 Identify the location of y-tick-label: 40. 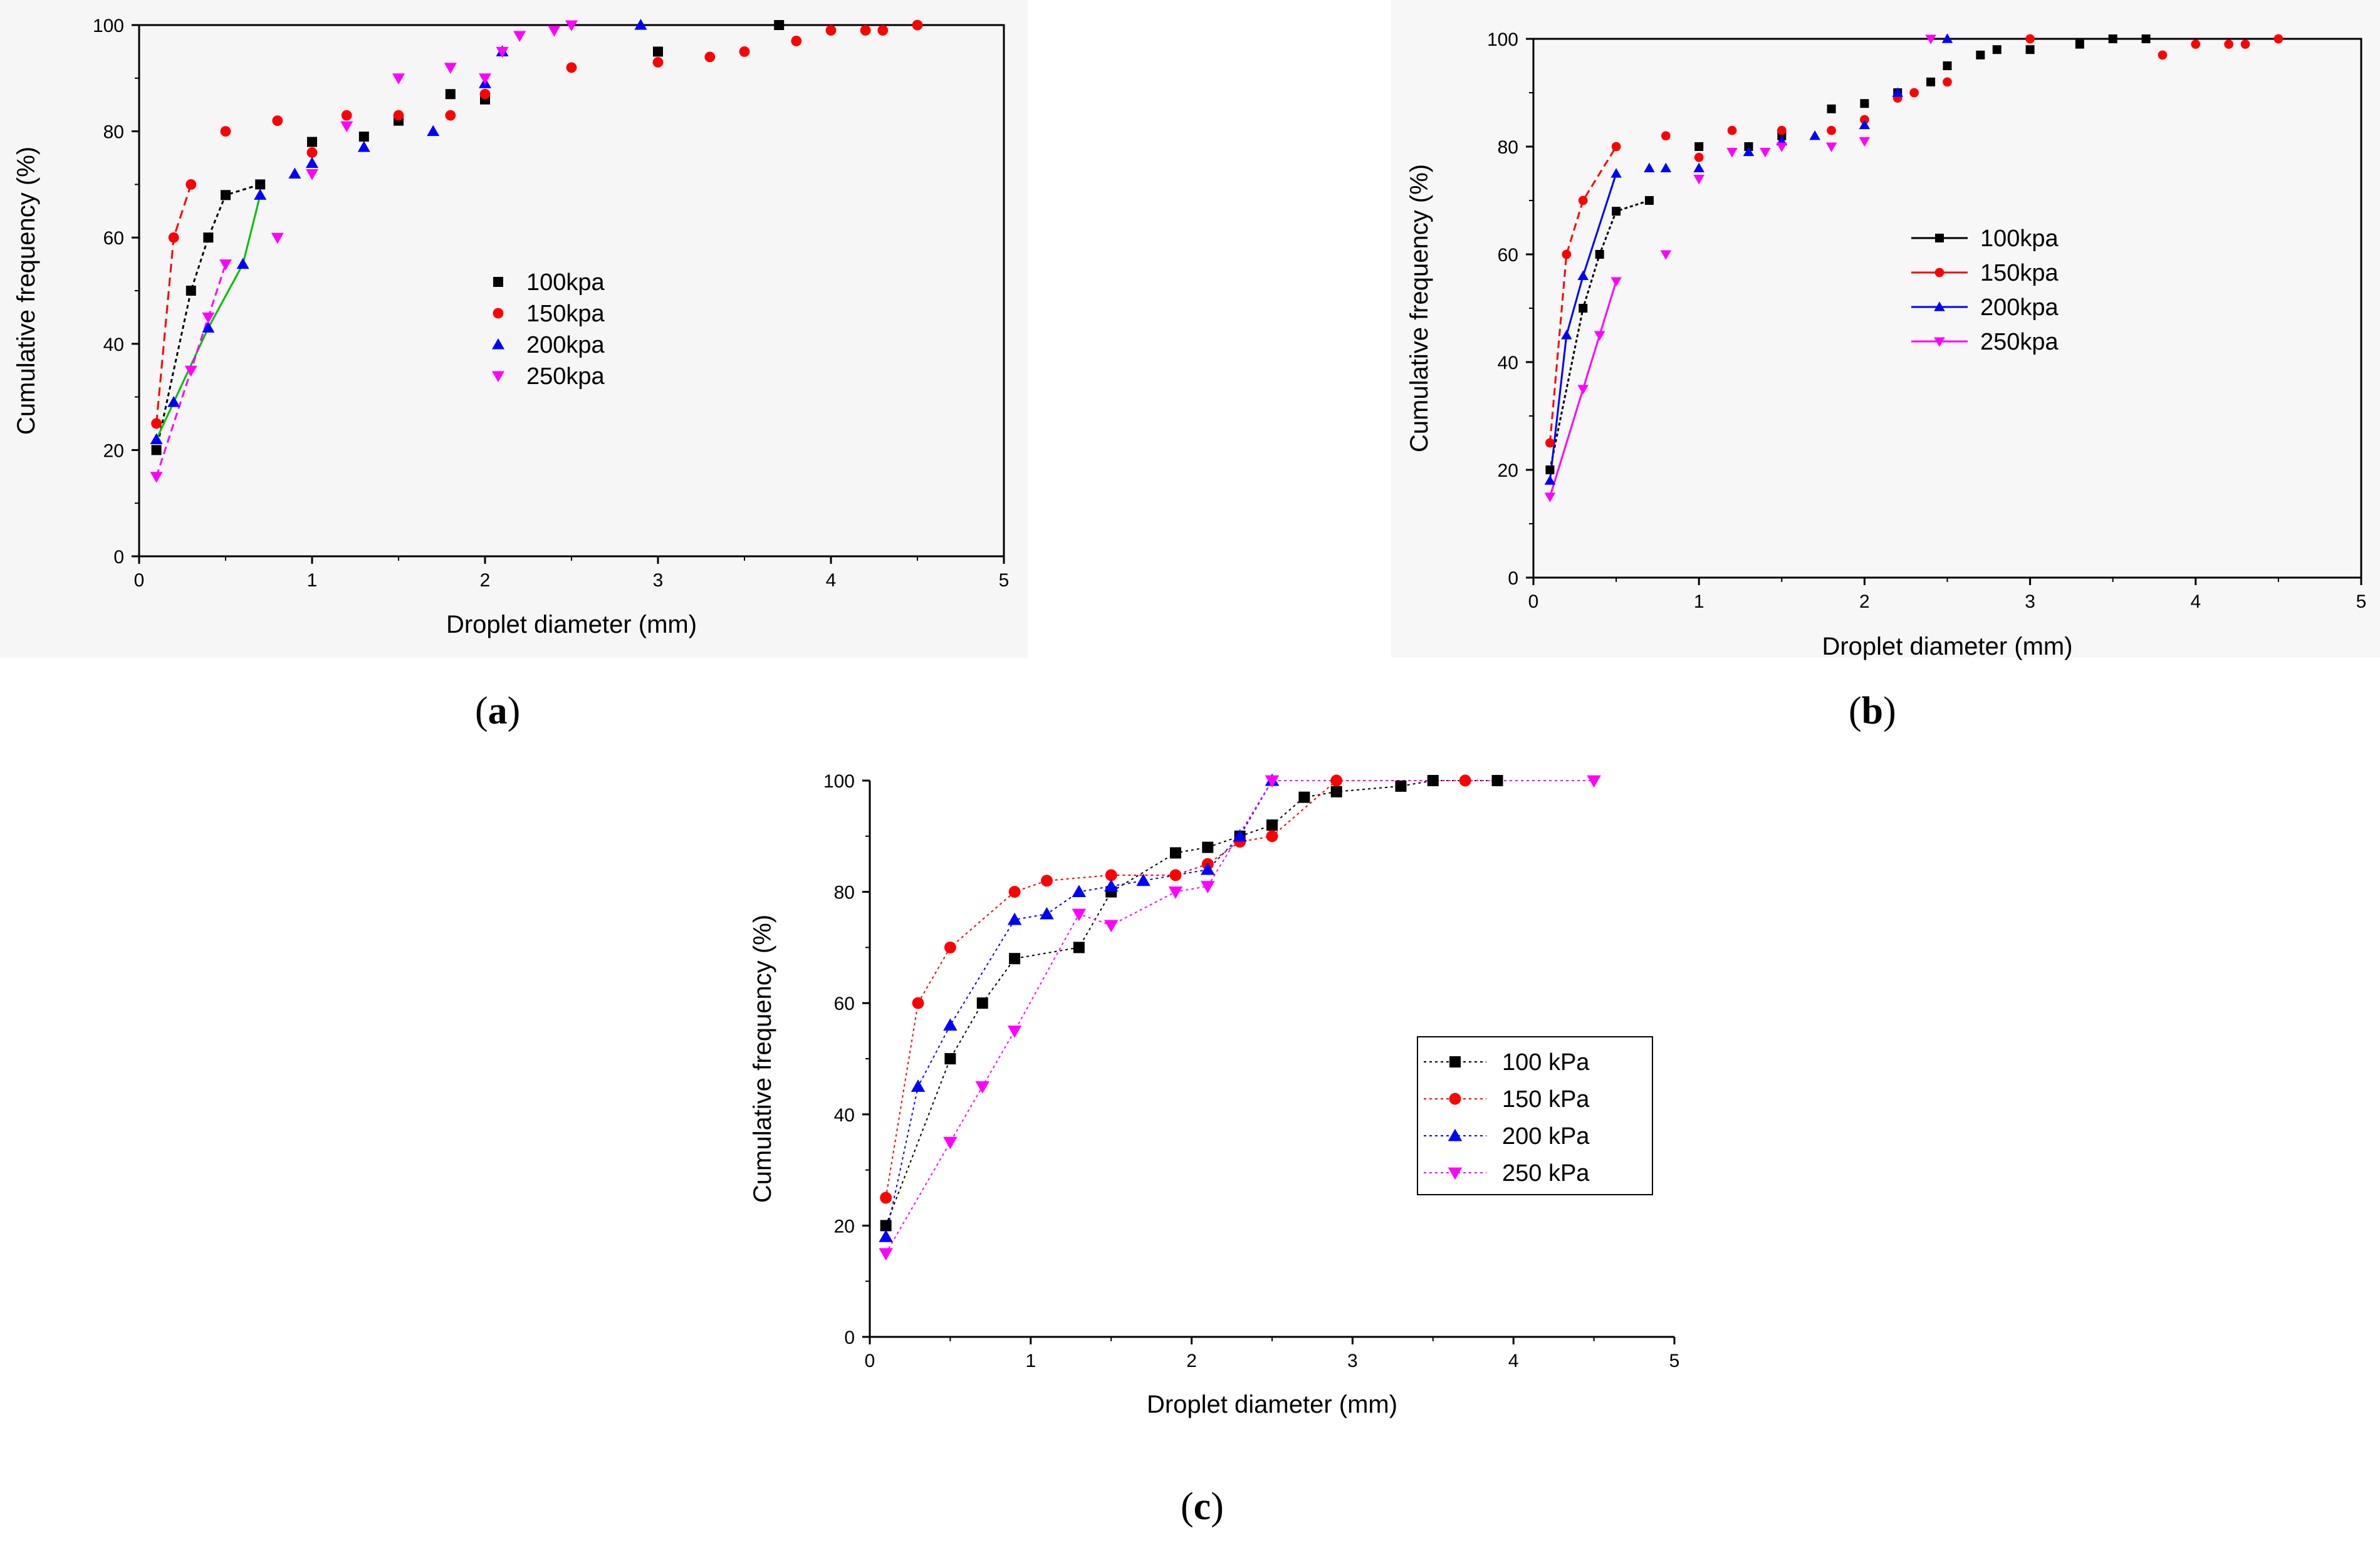
(845, 1116).